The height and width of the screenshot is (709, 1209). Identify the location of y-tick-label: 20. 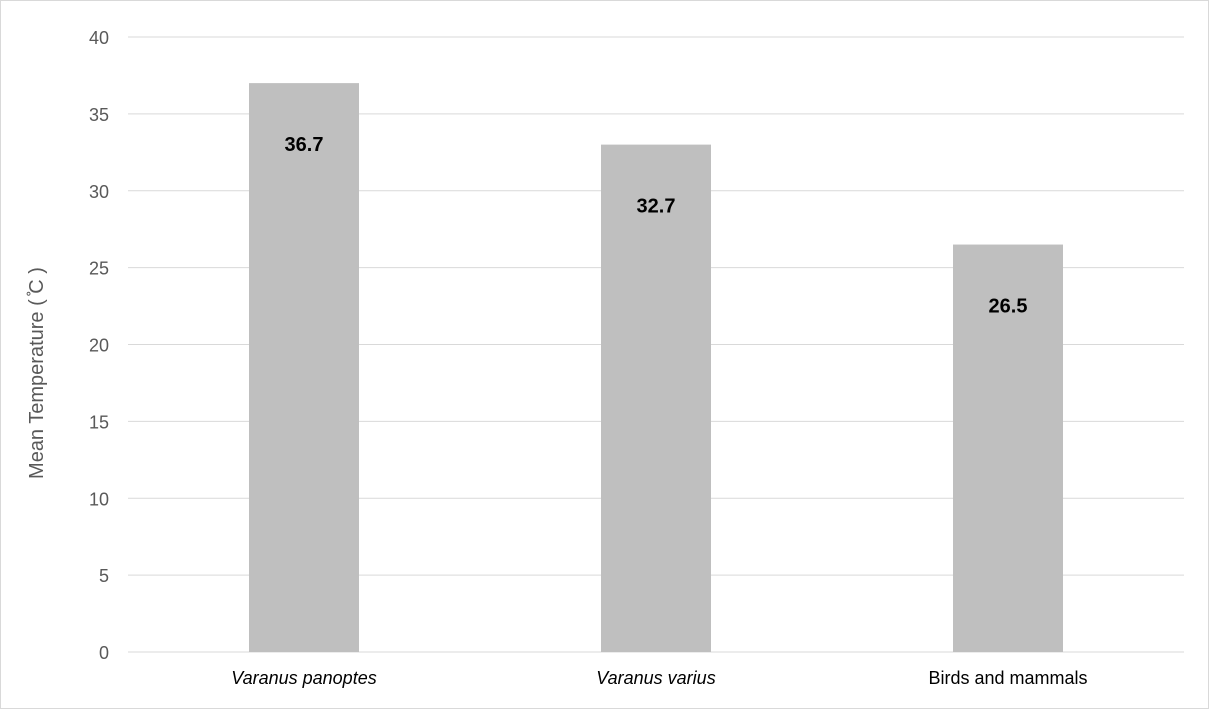
(99, 346).